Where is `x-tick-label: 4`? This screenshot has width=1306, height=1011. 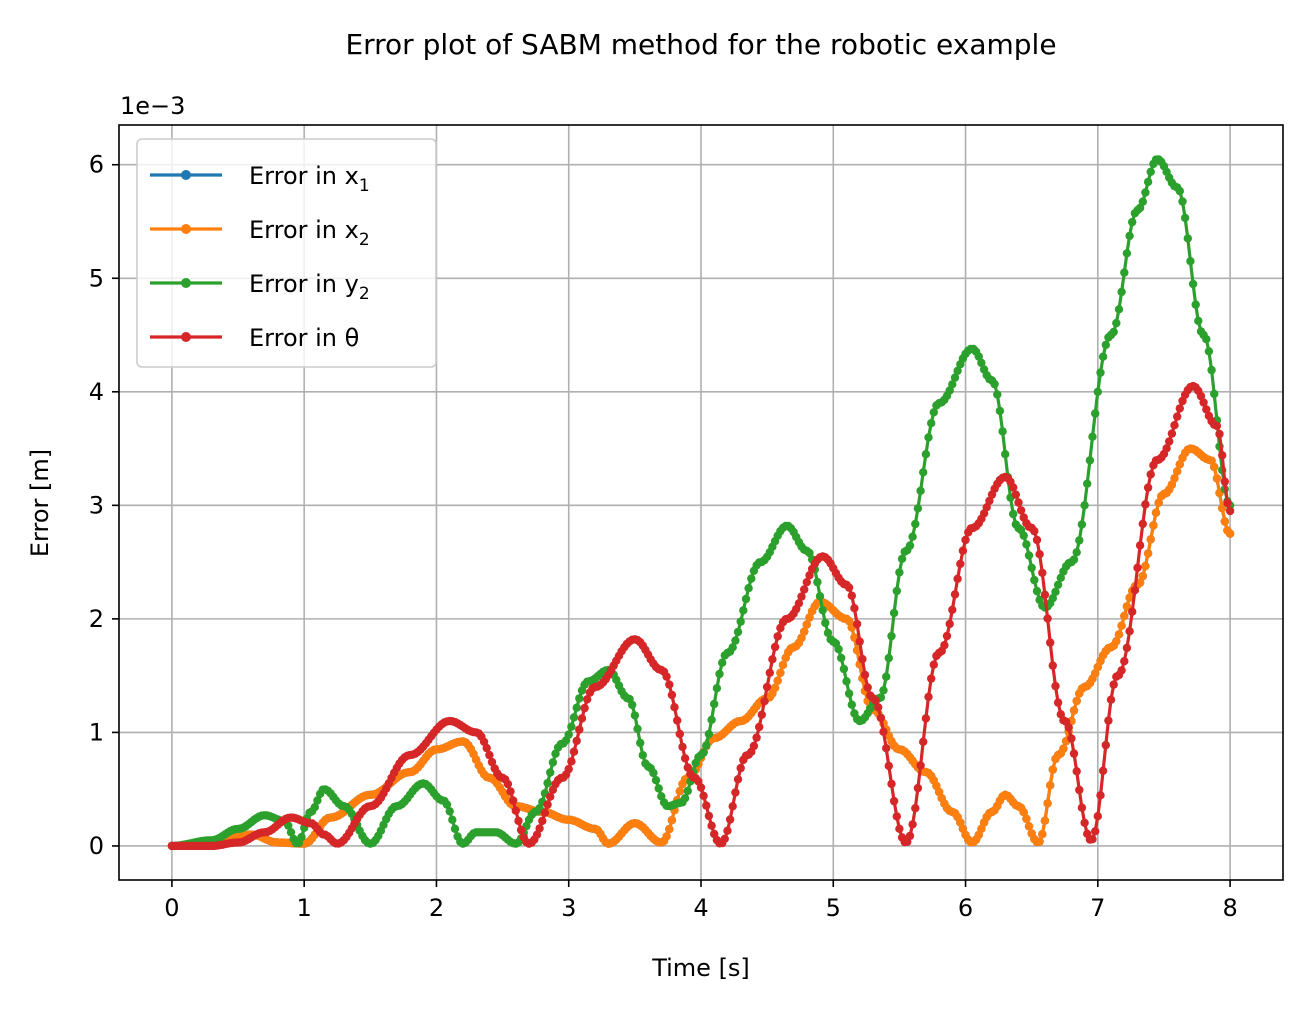 x-tick-label: 4 is located at coordinates (700, 908).